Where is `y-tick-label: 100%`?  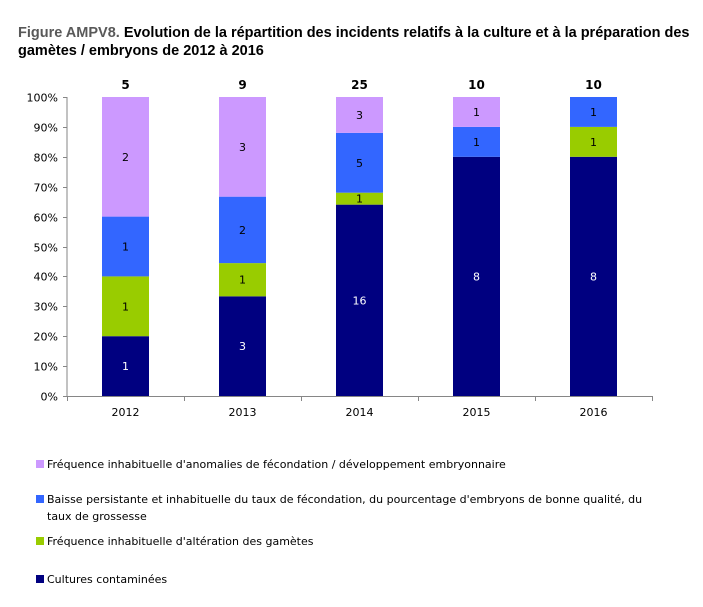
y-tick-label: 100% is located at coordinates (42, 98).